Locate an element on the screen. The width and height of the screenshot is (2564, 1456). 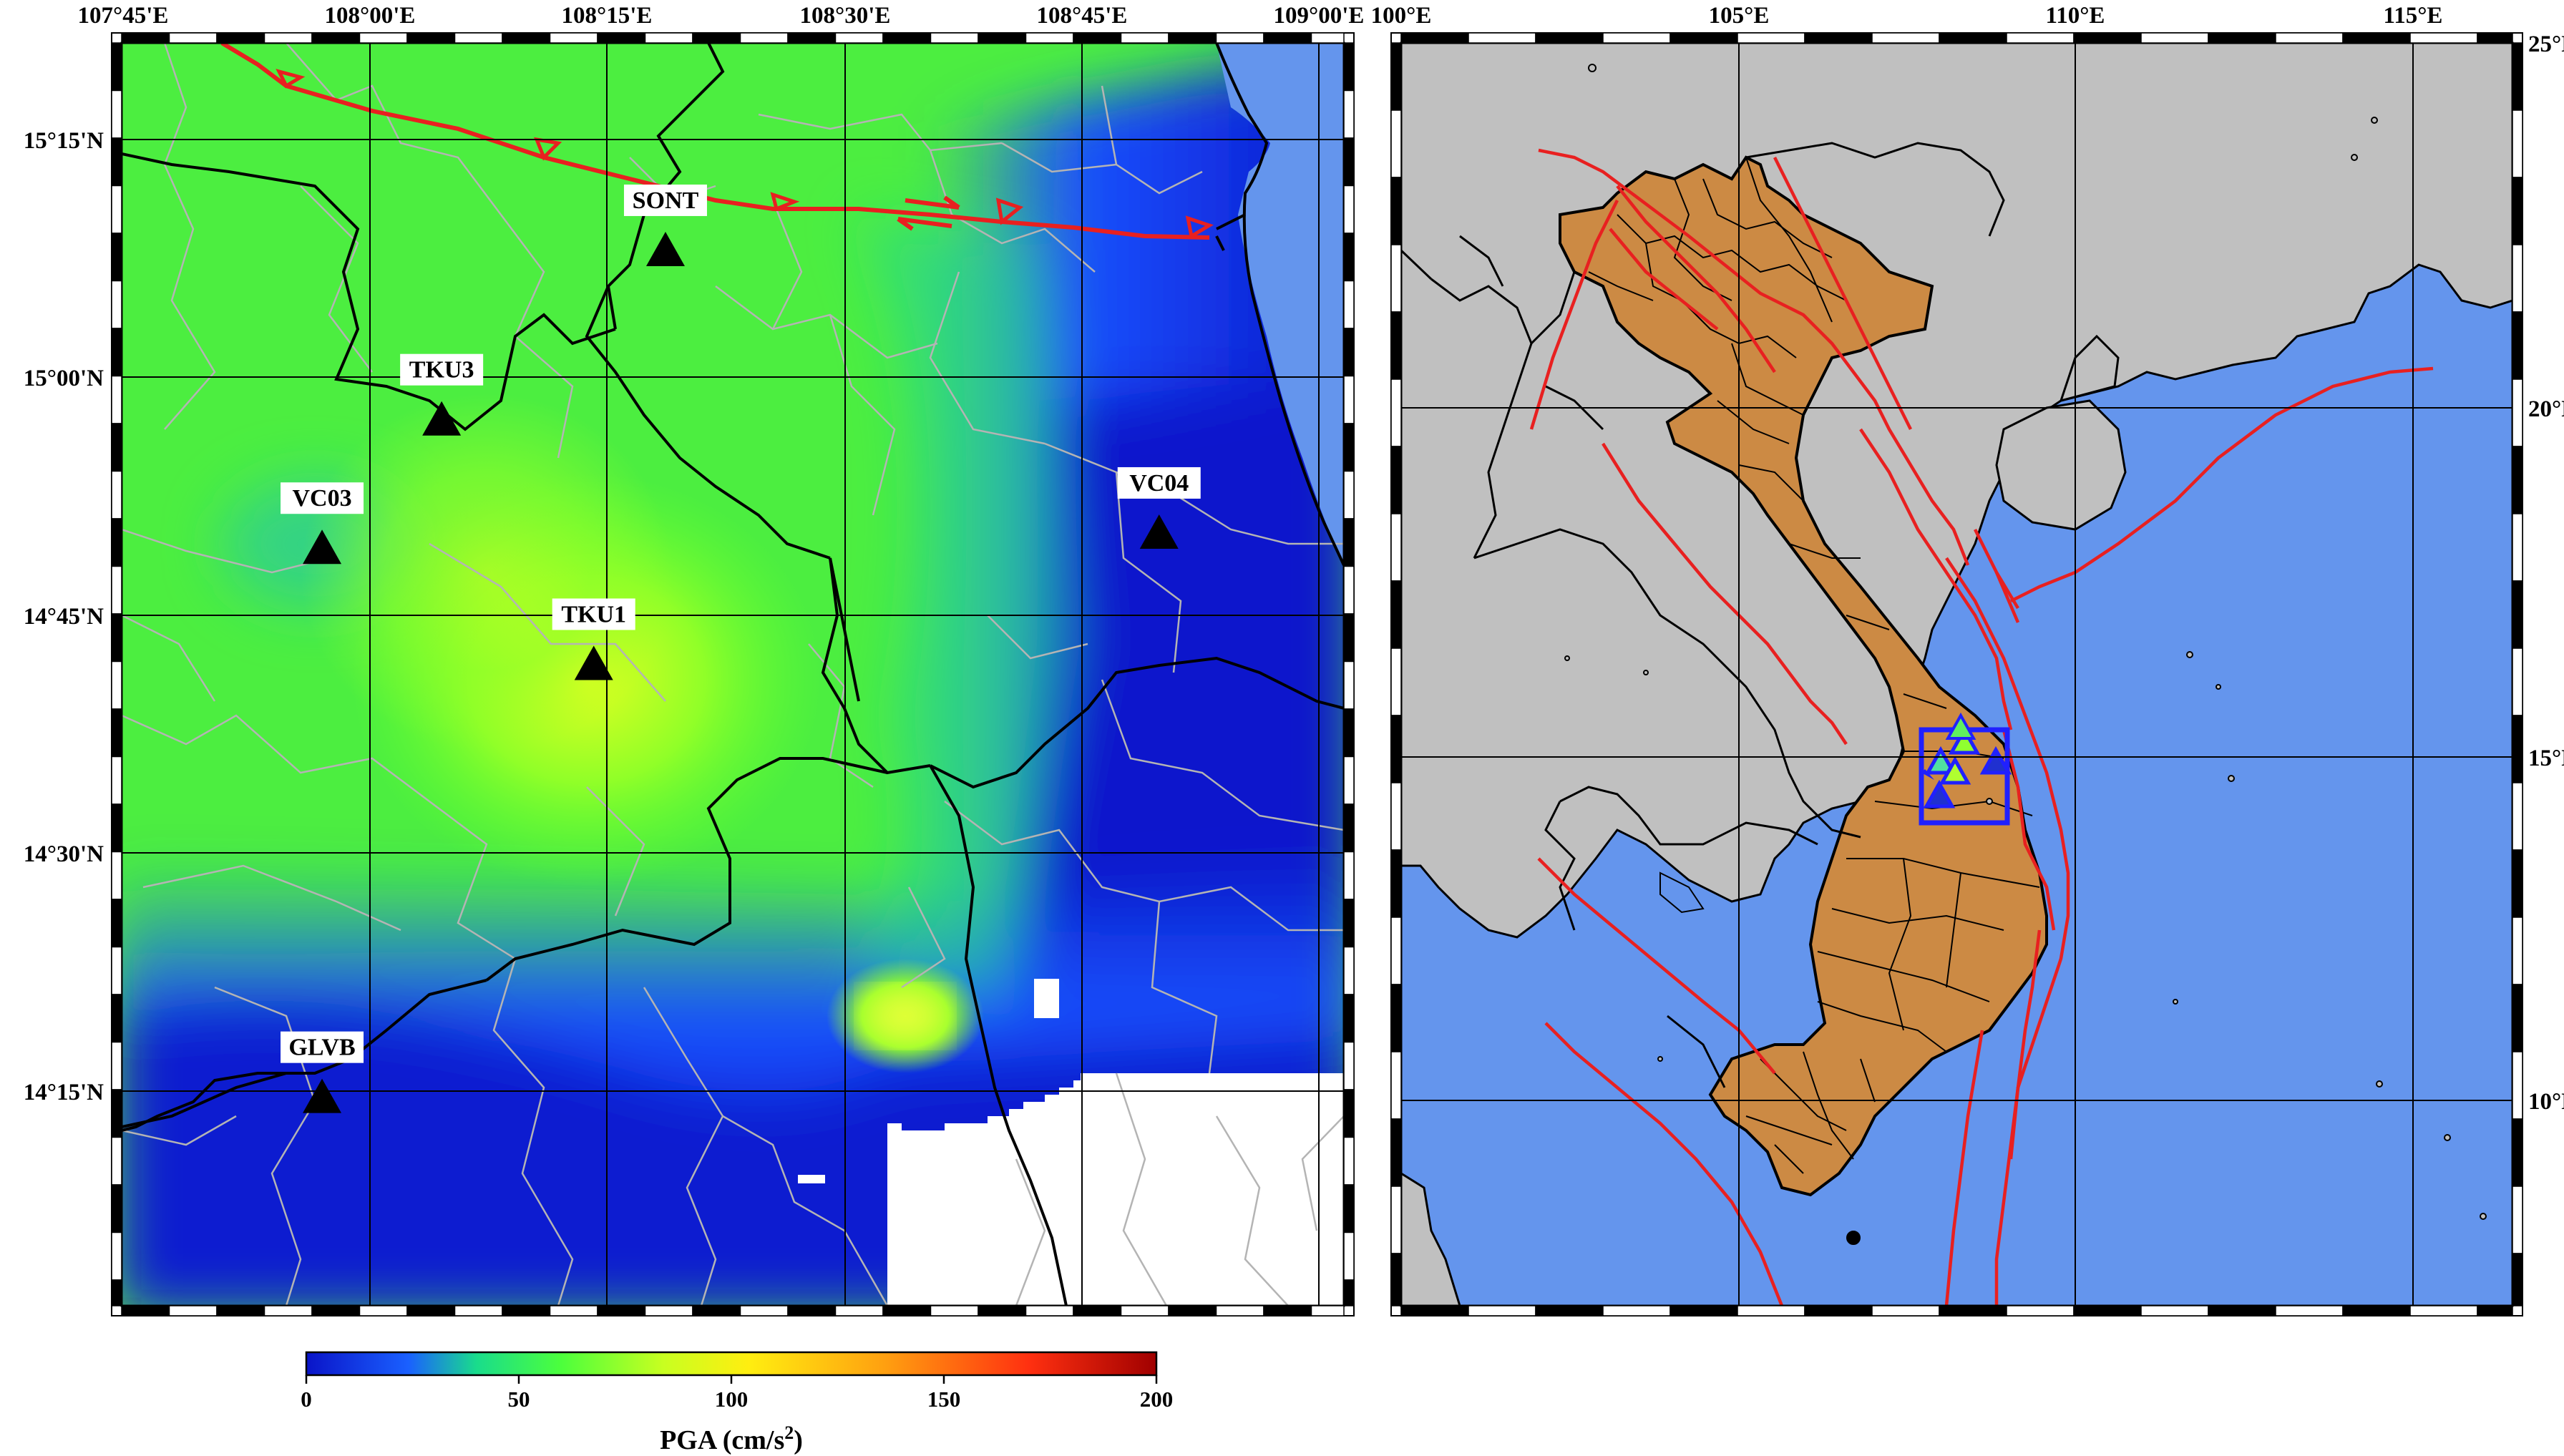
tick-label: 15°15'N is located at coordinates (64, 141).